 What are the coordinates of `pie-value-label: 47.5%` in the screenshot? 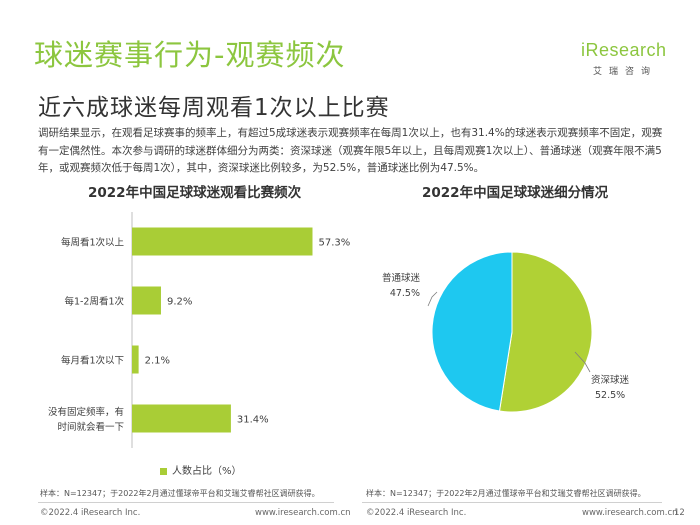 It's located at (405, 293).